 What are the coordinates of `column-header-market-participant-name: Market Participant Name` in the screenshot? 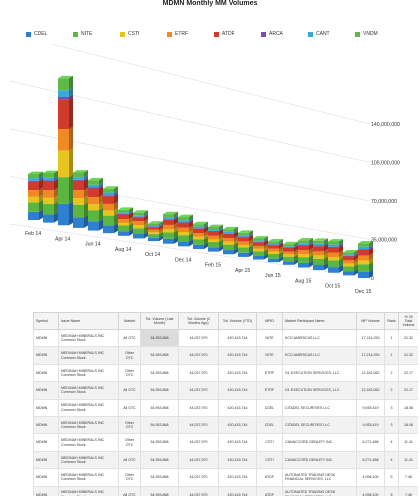 It's located at (319, 321).